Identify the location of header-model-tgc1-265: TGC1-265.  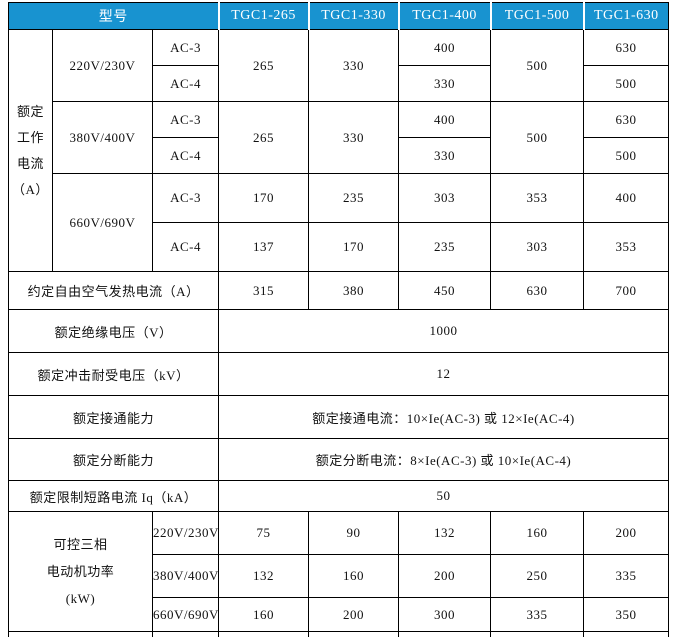
(263, 16).